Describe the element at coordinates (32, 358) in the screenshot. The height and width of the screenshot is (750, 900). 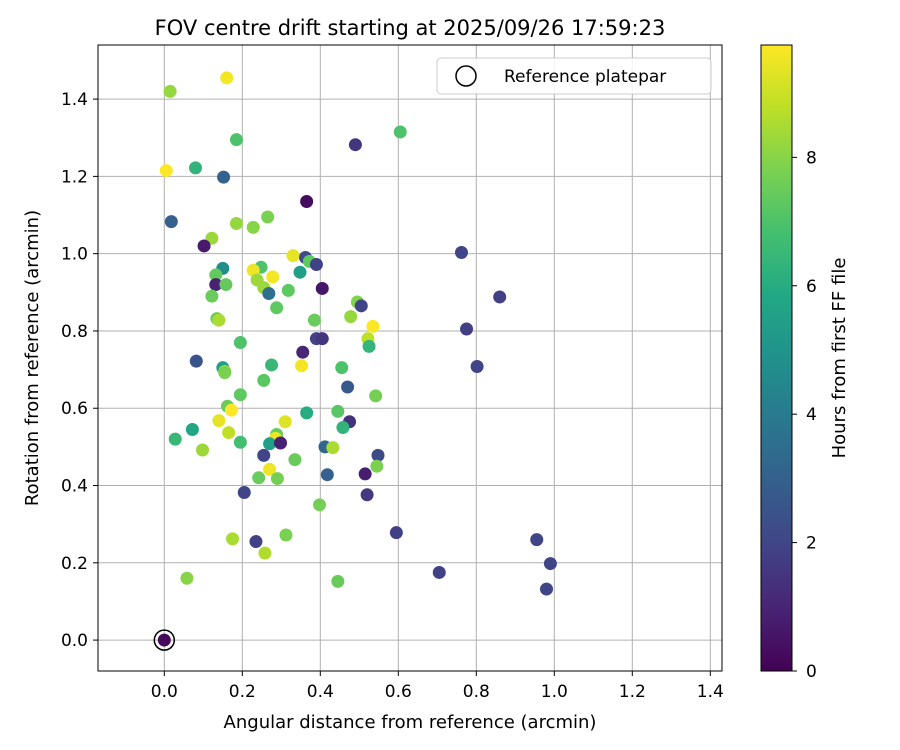
I see `y-axis-label: Rotation from reference (arcmin)` at that location.